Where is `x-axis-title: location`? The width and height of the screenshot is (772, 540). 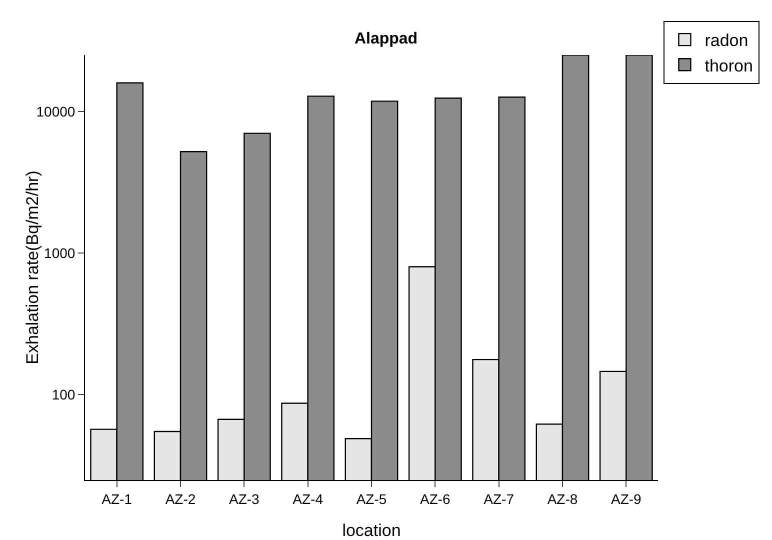
x-axis-title: location is located at coordinates (371, 530).